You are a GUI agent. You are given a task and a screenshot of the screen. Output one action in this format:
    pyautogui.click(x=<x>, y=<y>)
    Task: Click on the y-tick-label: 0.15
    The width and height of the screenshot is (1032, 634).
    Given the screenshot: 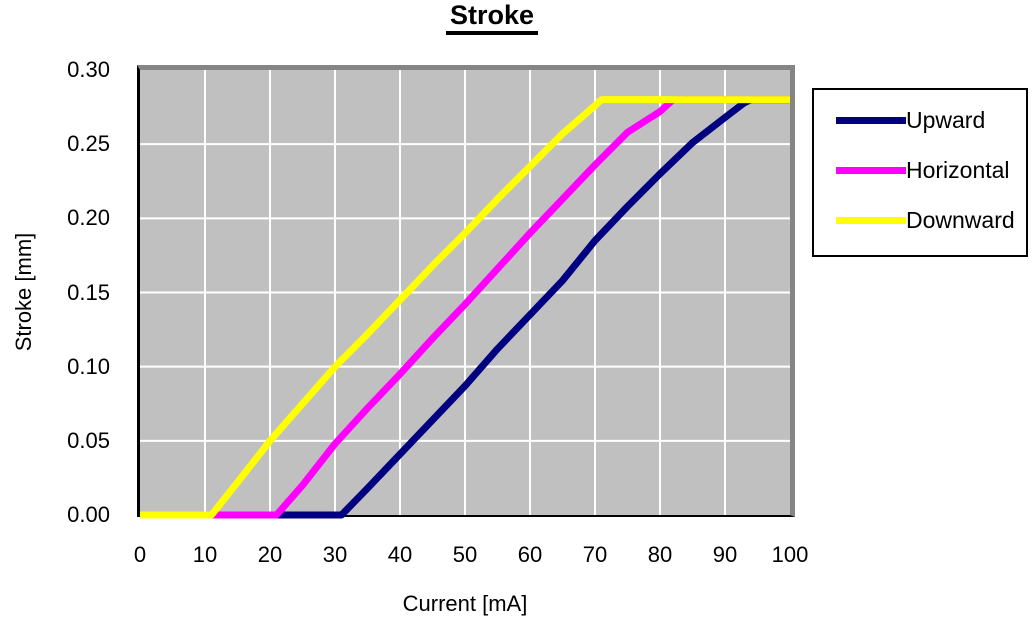 What is the action you would take?
    pyautogui.click(x=88, y=292)
    